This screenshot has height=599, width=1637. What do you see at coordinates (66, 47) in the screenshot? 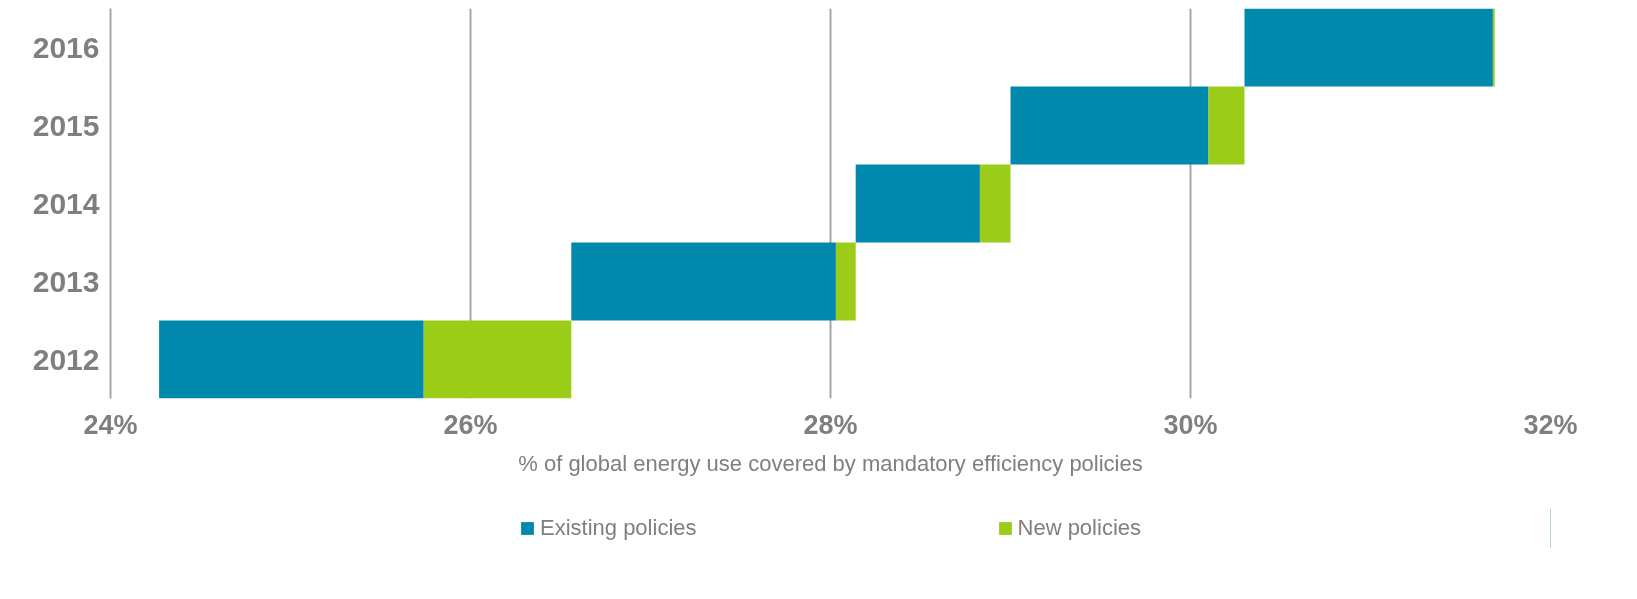
I see `y-tick-label: 2016` at bounding box center [66, 47].